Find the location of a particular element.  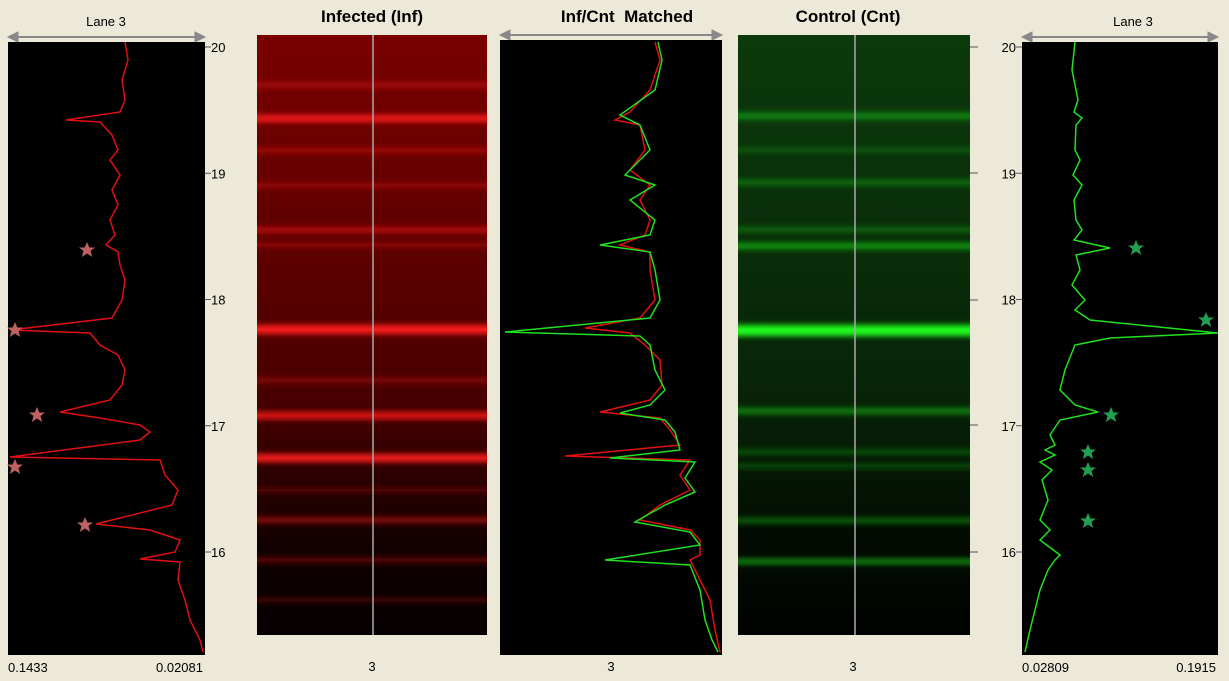

panel-title: Inf/Cnt Matched is located at coordinates (627, 16).